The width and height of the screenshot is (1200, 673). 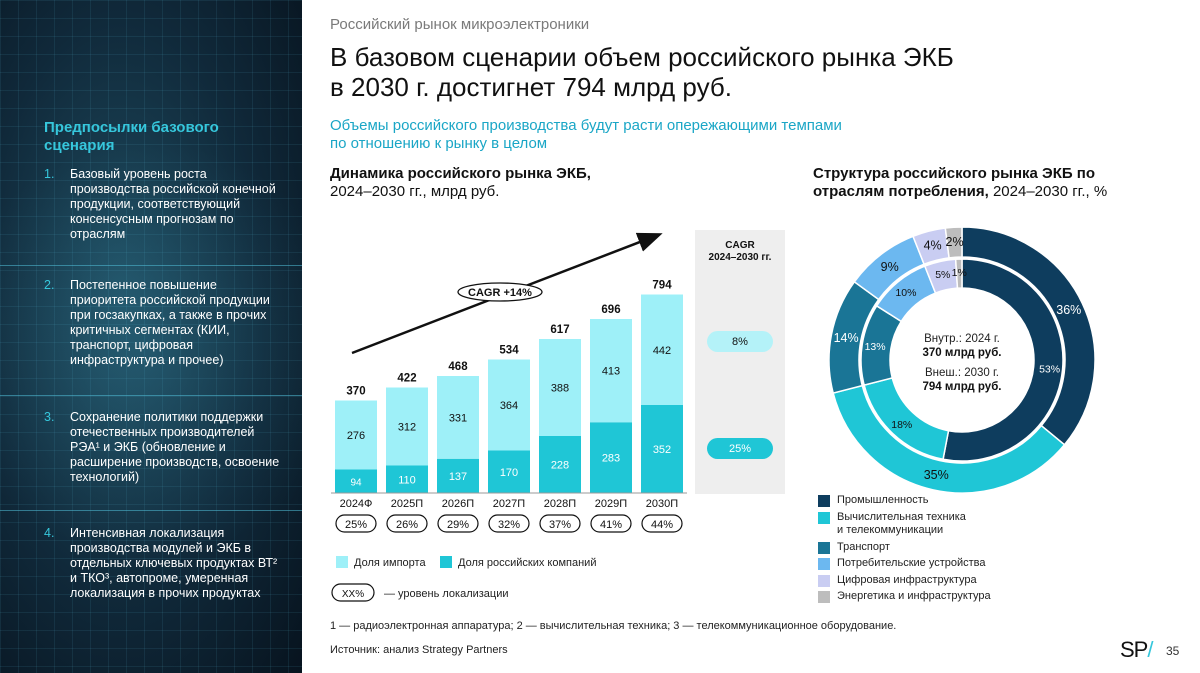 I want to click on outer-ring-slice, so click(x=953, y=242).